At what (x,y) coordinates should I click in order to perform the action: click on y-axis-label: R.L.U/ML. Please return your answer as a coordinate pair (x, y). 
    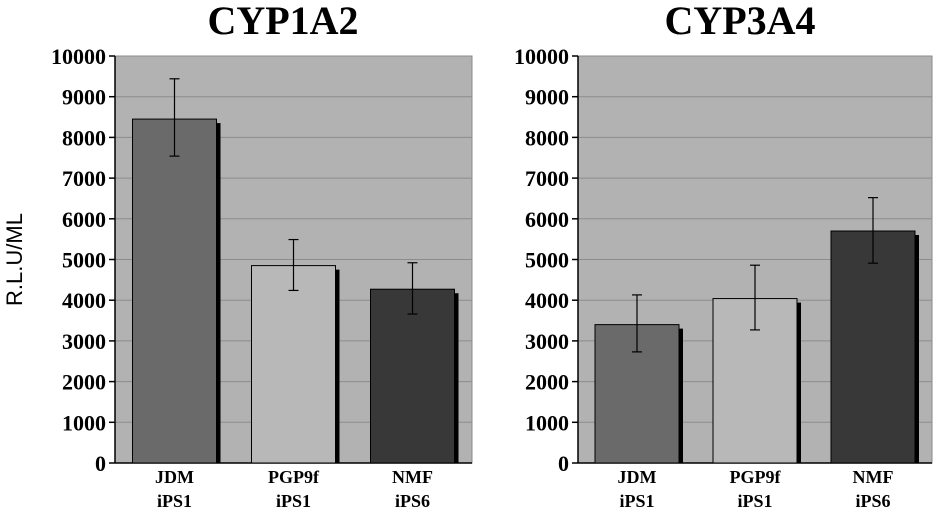
    Looking at the image, I should click on (14, 259).